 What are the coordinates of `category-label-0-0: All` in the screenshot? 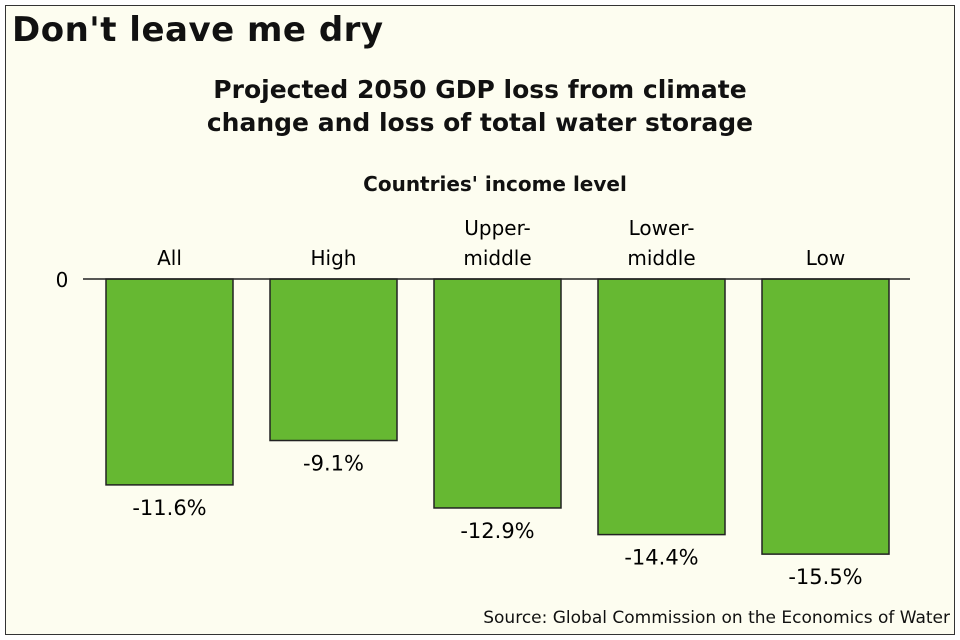 It's located at (169, 258).